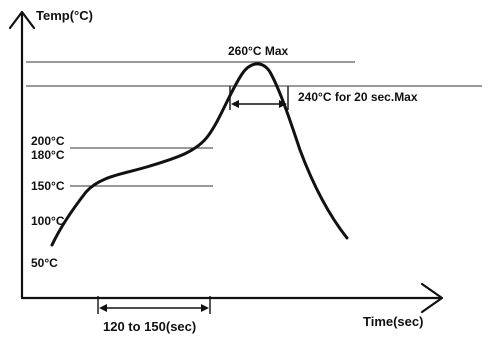  What do you see at coordinates (48, 155) in the screenshot?
I see `y-tick-label: 180°C` at bounding box center [48, 155].